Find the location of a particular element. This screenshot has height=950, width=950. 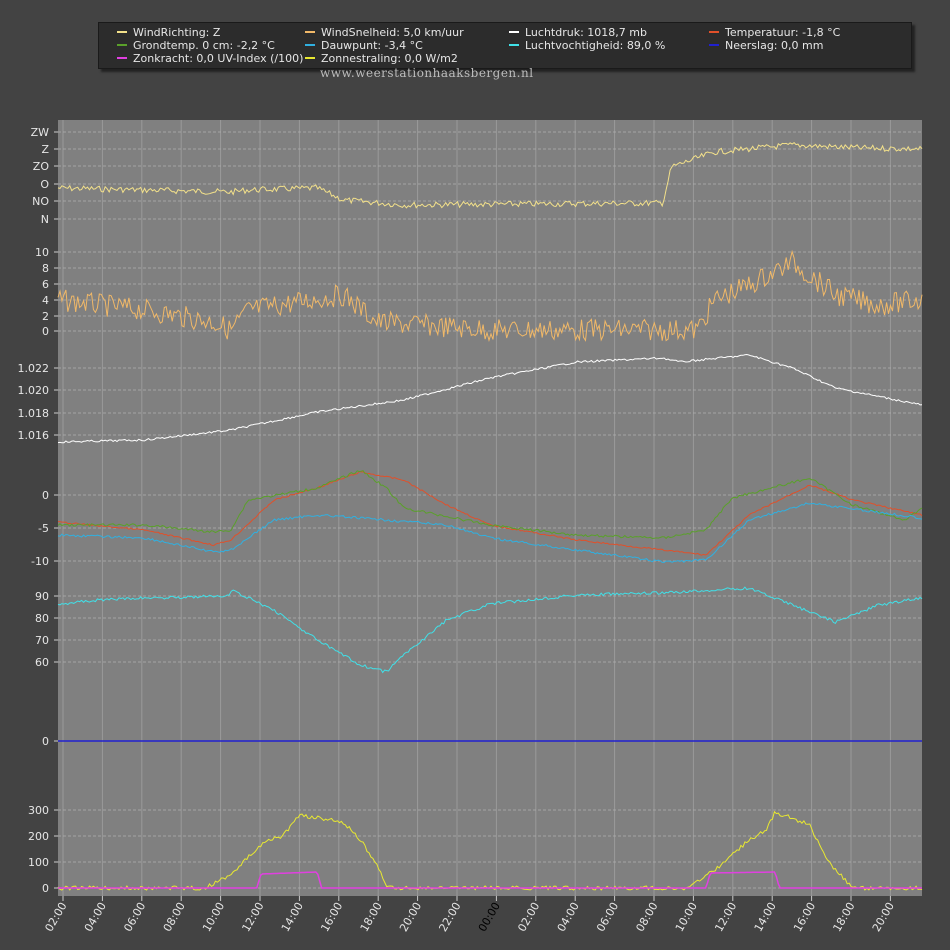

legend-item: Neerslag: 0,0 mm is located at coordinates (766, 45).